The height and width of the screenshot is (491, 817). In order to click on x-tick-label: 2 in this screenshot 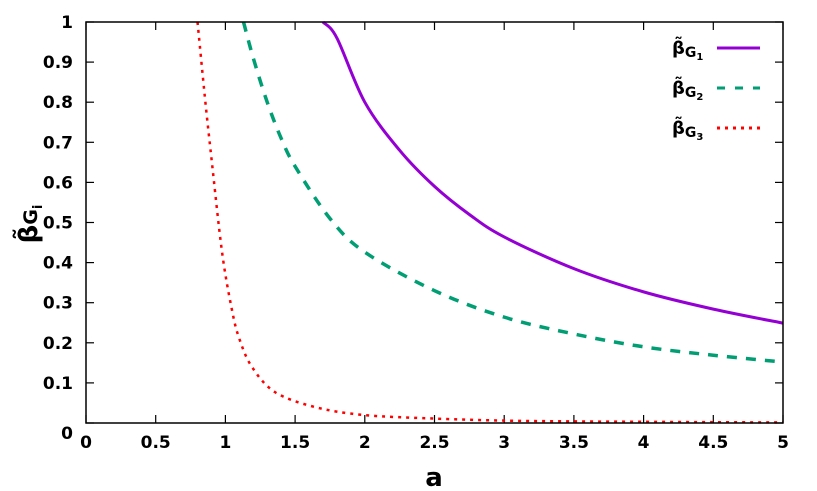, I will do `click(365, 443)`.